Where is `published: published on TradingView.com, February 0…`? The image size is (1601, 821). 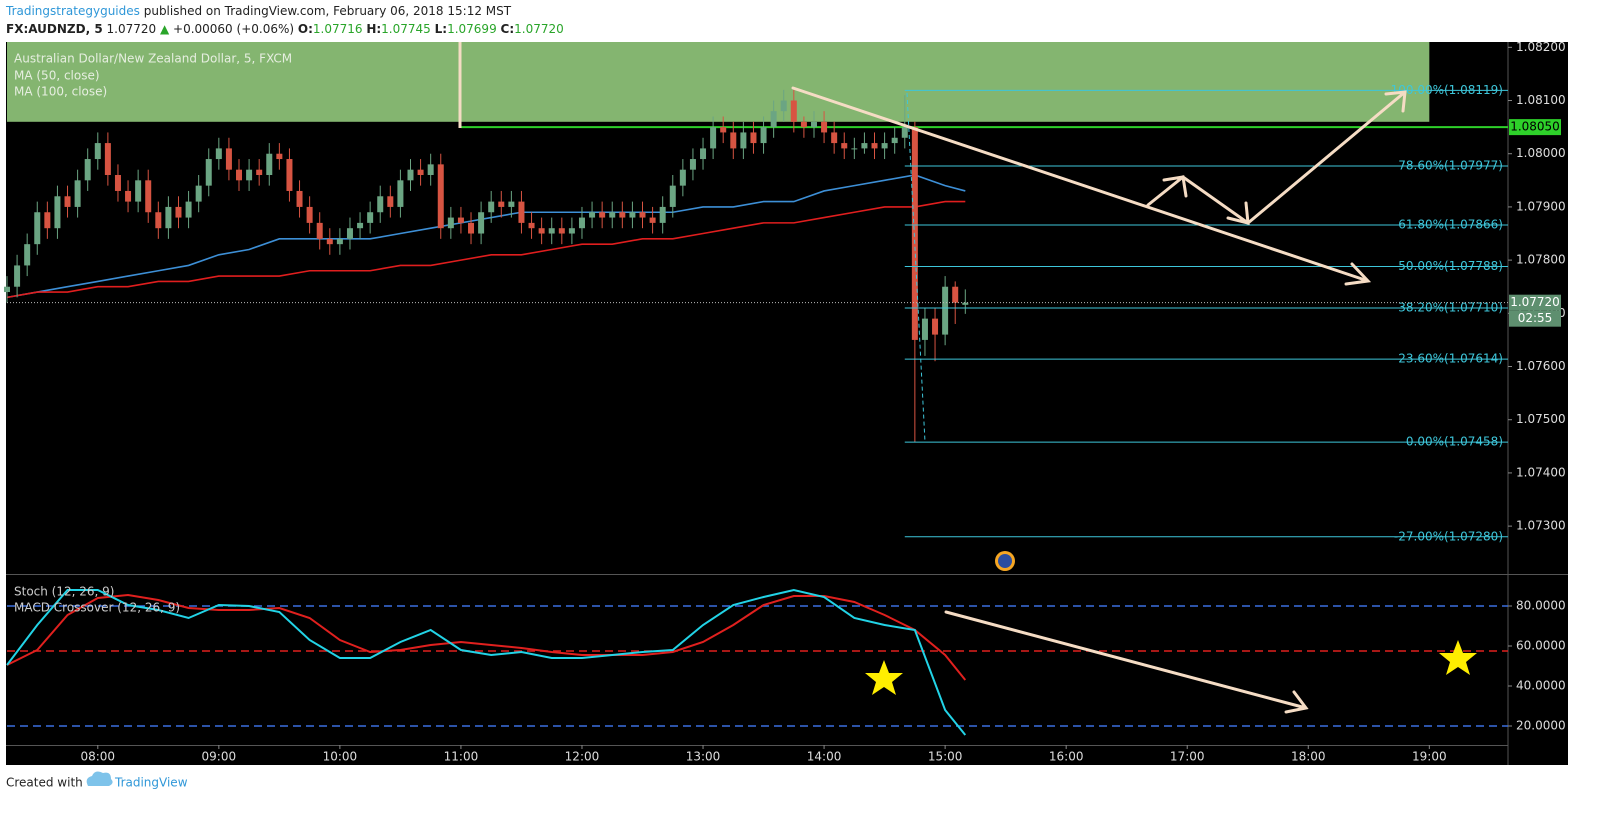
published: published on TradingView.com, February 0… is located at coordinates (328, 11).